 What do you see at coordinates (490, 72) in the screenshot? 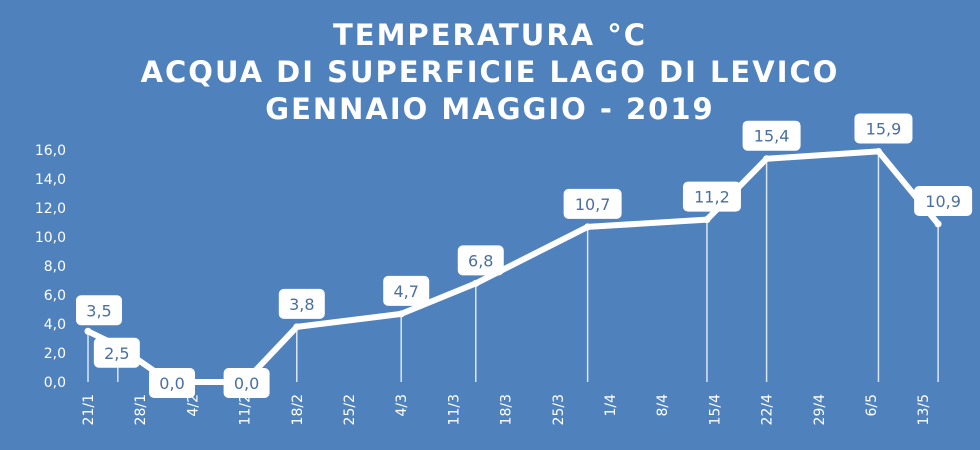
I see `chart-title-line-2: ACQUA DI SUPERFICIE LAGO DI LEVICO` at bounding box center [490, 72].